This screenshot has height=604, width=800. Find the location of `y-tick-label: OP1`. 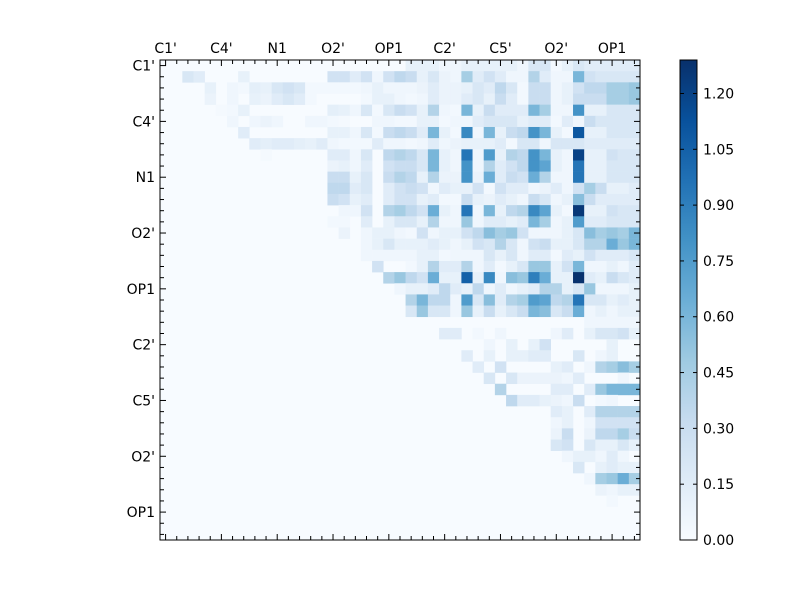

y-tick-label: OP1 is located at coordinates (141, 290).